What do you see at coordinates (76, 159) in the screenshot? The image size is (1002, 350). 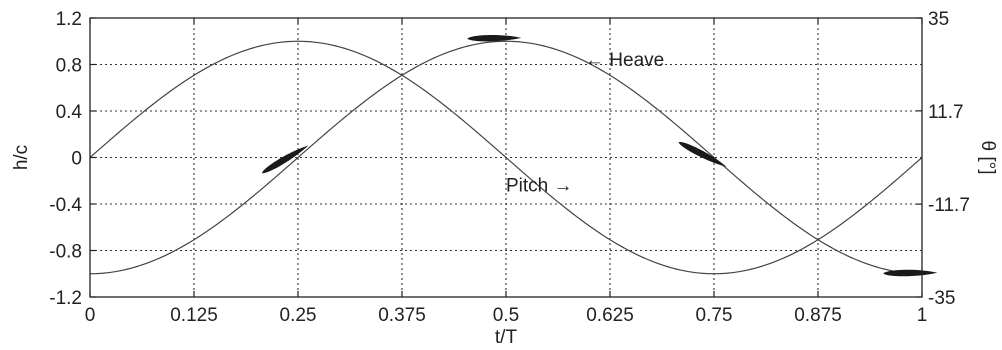 I see `y-left-tick-label: 0` at bounding box center [76, 159].